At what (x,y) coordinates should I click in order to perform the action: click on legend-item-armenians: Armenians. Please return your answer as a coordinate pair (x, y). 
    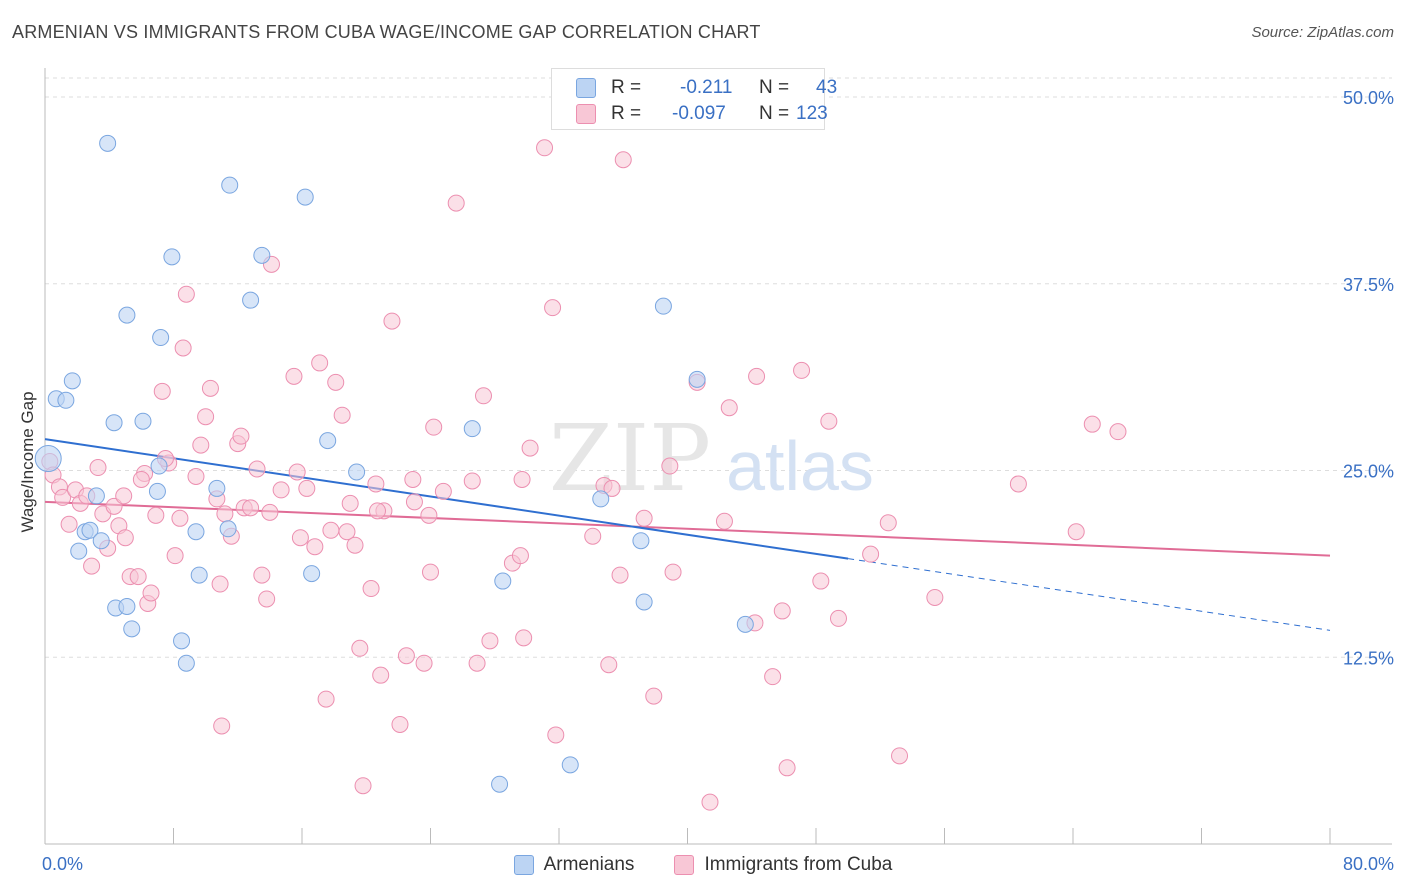
    Looking at the image, I should click on (574, 865).